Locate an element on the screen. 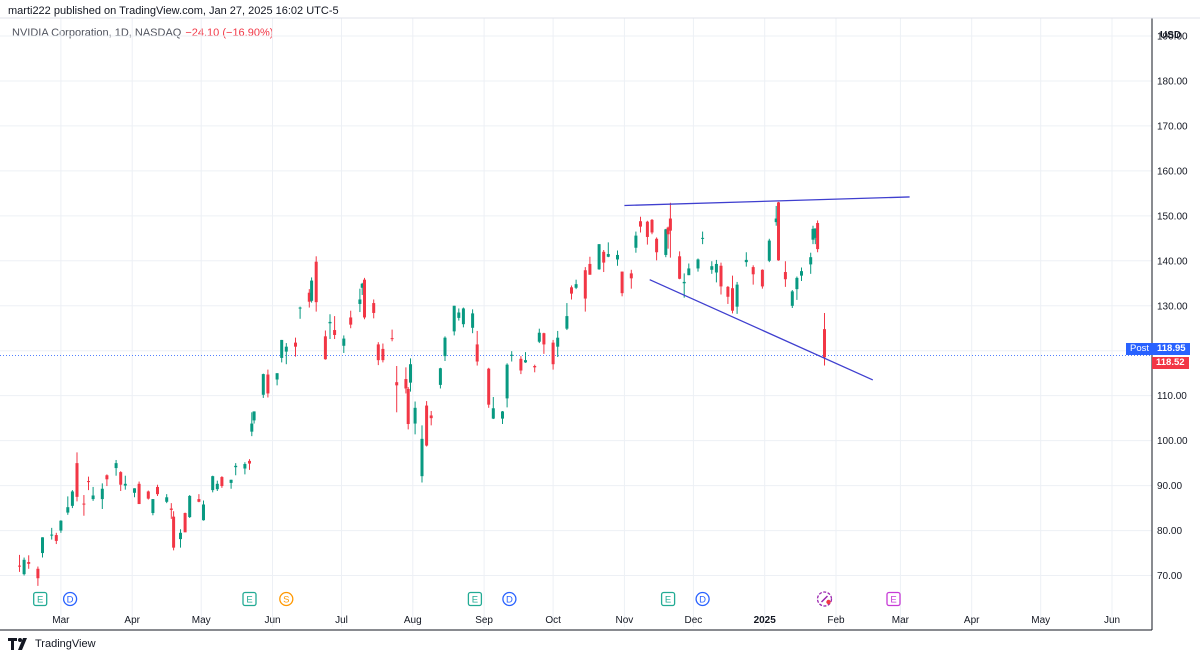  last-price-tag: 118.52 is located at coordinates (1170, 362).